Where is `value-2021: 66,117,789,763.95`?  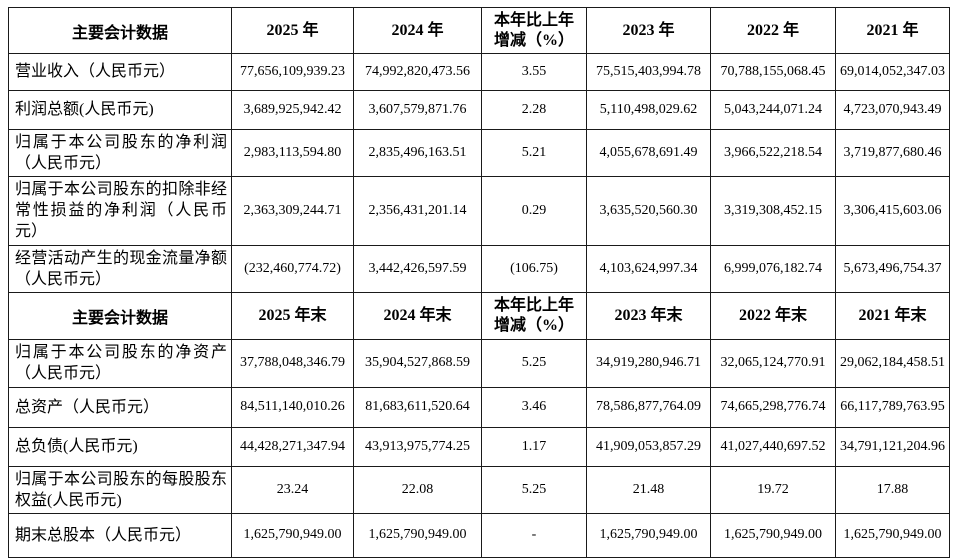 value-2021: 66,117,789,763.95 is located at coordinates (892, 407).